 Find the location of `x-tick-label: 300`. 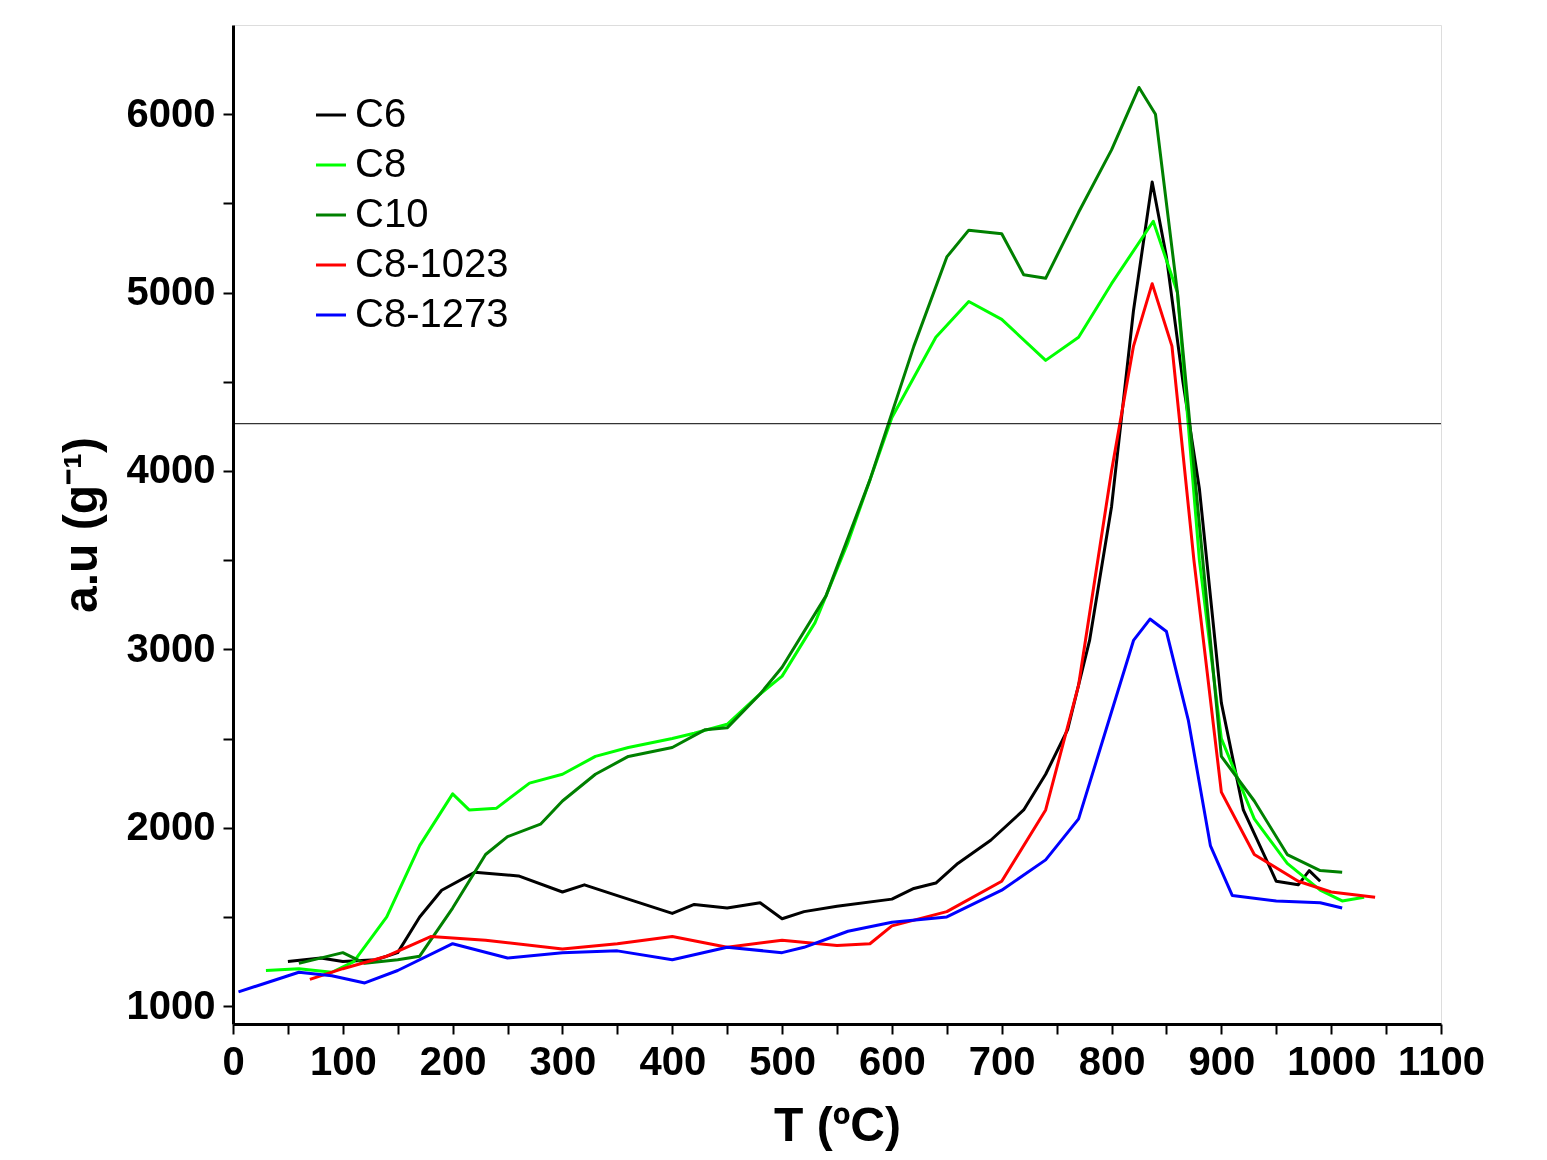

x-tick-label: 300 is located at coordinates (563, 1060).